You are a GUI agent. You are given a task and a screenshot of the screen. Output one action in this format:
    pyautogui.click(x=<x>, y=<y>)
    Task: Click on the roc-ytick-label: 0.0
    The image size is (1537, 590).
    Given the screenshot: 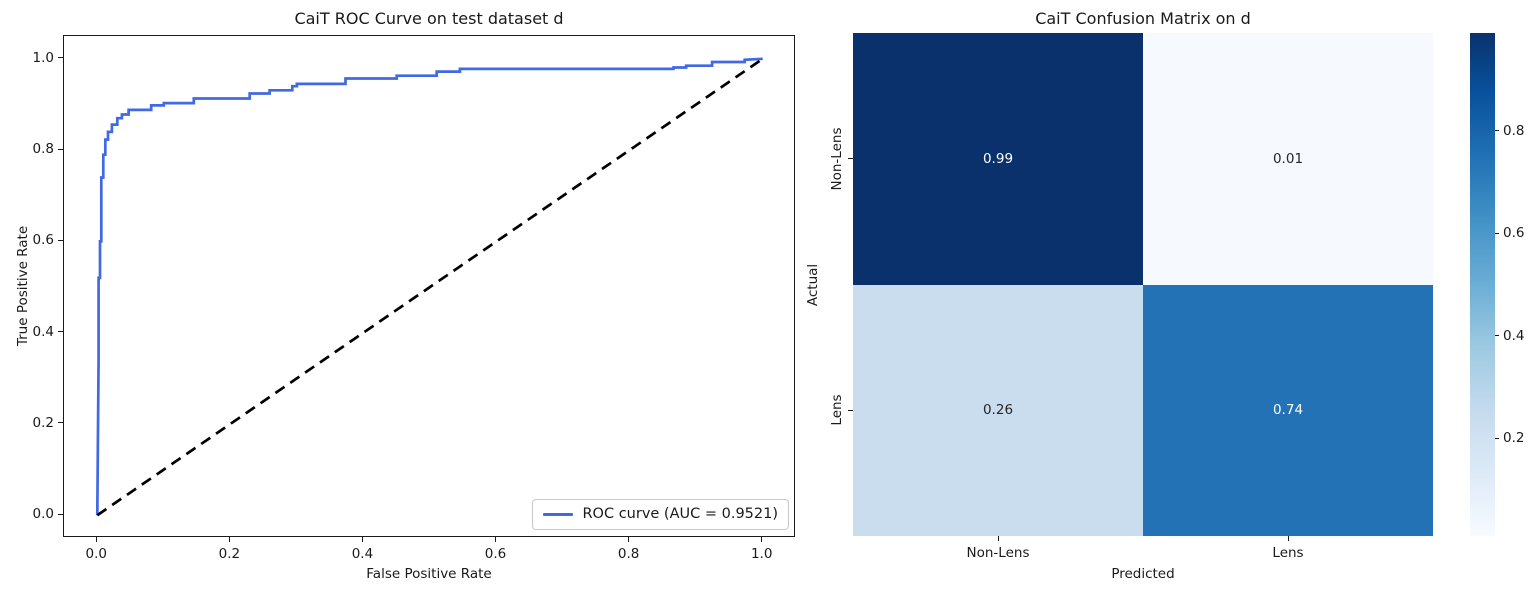 What is the action you would take?
    pyautogui.click(x=43, y=514)
    